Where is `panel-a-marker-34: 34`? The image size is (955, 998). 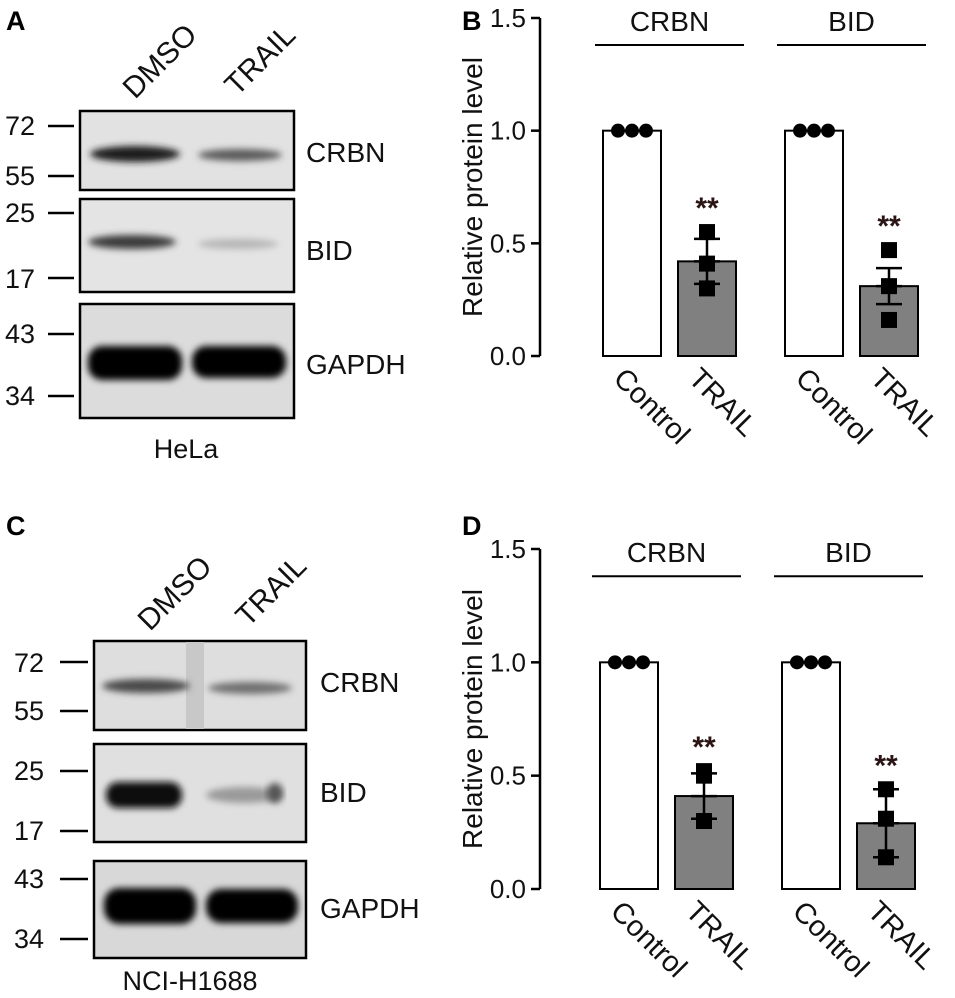
panel-a-marker-34: 34 is located at coordinates (20, 396).